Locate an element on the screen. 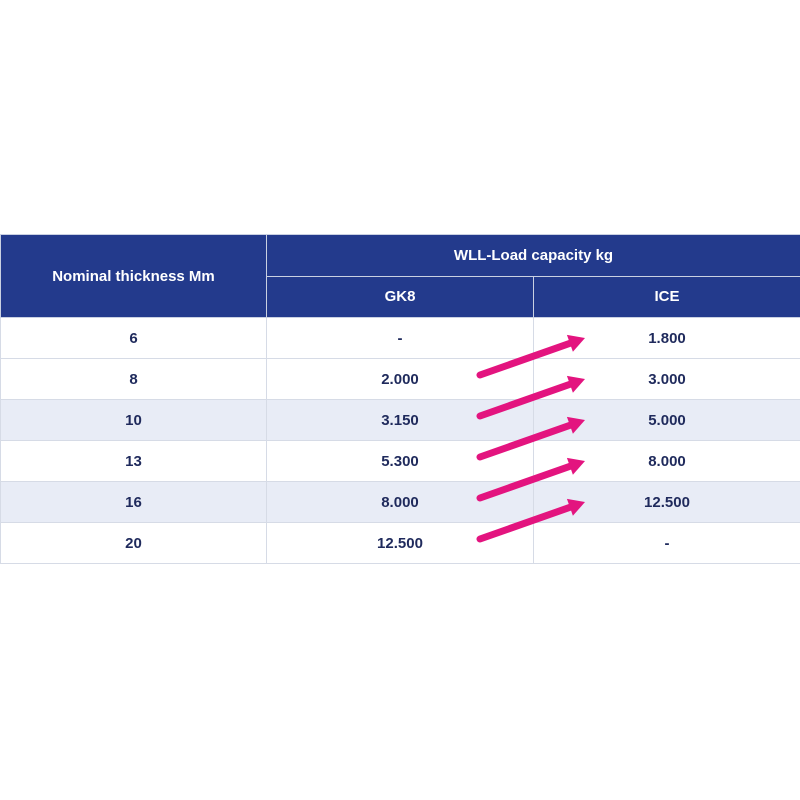  cell-gk8: 3.150 is located at coordinates (400, 420).